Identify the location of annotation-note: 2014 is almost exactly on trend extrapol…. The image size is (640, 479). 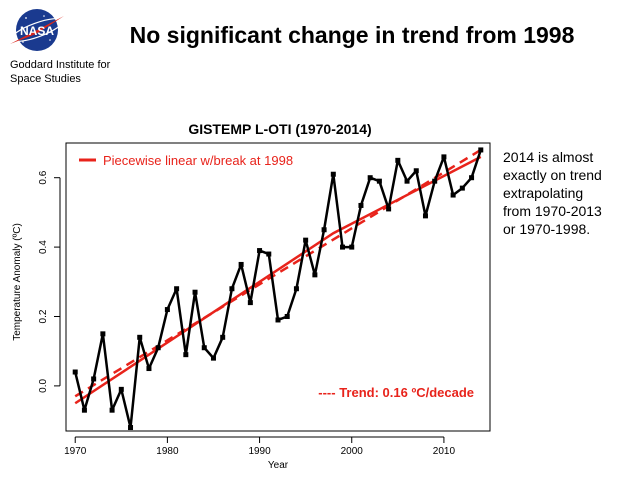
(571, 193).